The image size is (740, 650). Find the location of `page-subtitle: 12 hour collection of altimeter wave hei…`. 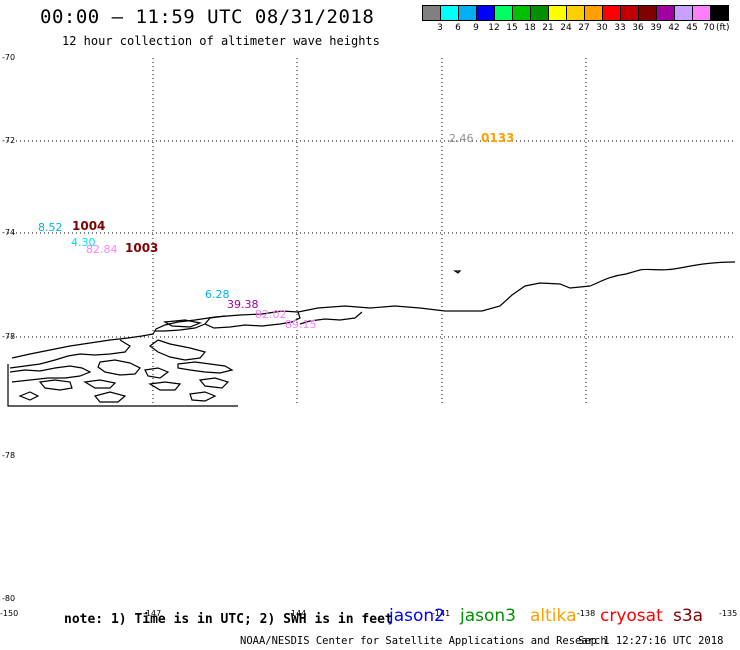

page-subtitle: 12 hour collection of altimeter wave hei… is located at coordinates (221, 41).